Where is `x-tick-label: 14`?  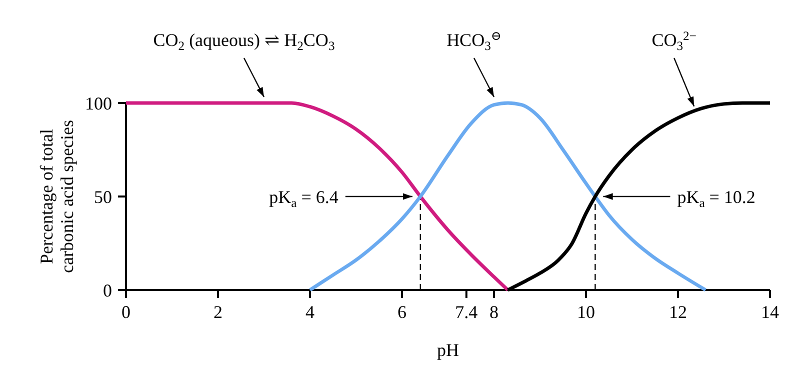
x-tick-label: 14 is located at coordinates (770, 312).